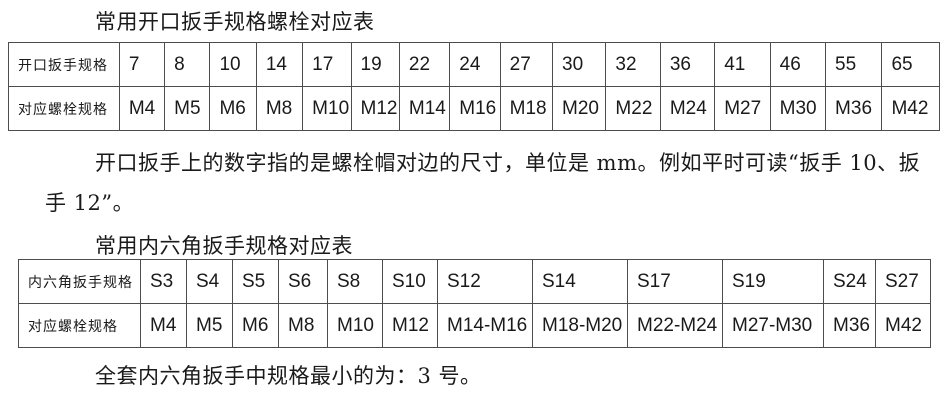 The width and height of the screenshot is (952, 404). I want to click on bolt-size-cell: M8, so click(279, 108).